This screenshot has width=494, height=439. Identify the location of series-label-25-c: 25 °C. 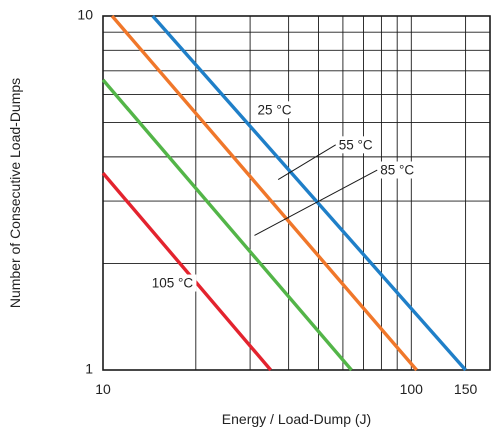
(275, 109).